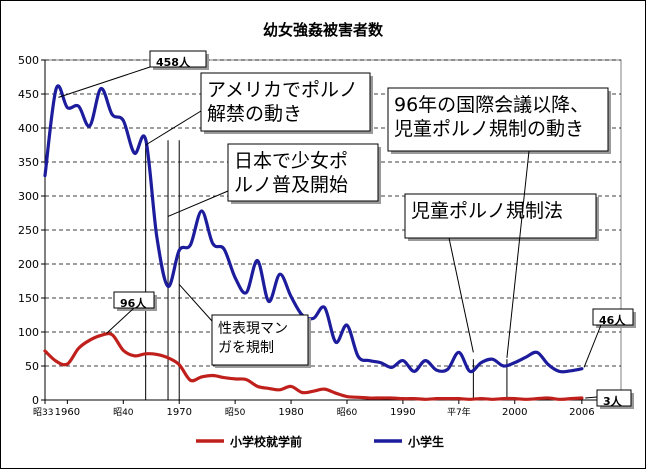 This screenshot has height=472, width=646. Describe the element at coordinates (178, 412) in the screenshot. I see `x-tick-label: 1970` at that location.